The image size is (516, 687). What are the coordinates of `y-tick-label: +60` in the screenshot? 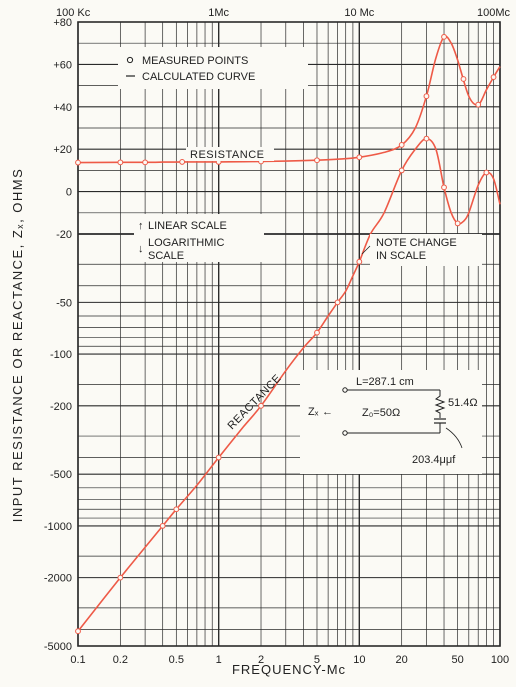 It's located at (62, 65).